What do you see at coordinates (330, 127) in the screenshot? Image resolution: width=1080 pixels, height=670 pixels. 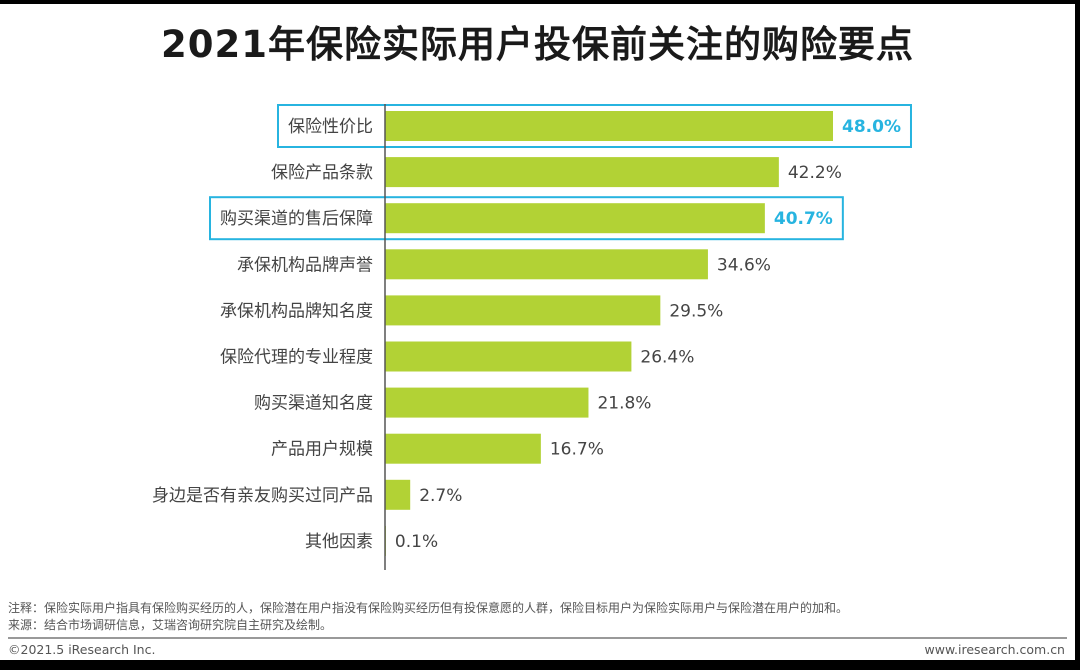 I see `category-label: 保险性价比` at bounding box center [330, 127].